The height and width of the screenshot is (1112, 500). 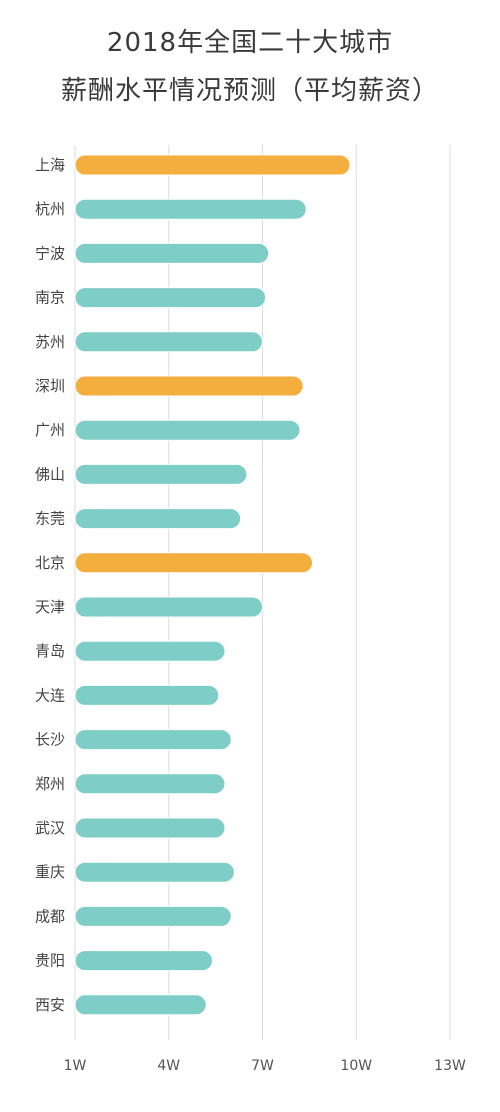 What do you see at coordinates (50, 386) in the screenshot?
I see `category-label: 深圳` at bounding box center [50, 386].